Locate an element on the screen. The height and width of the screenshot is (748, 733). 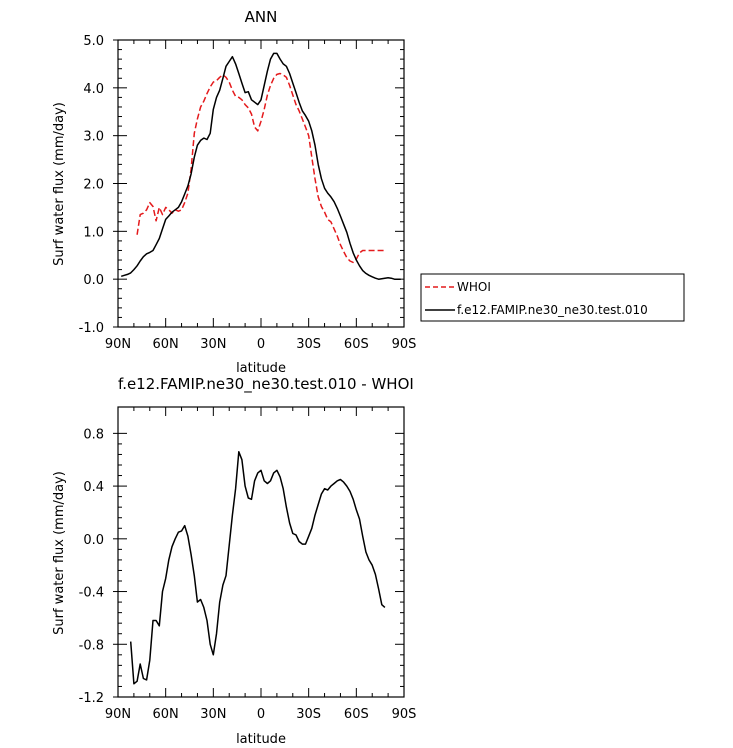
top-chart-x-tick-label: 90N is located at coordinates (118, 344).